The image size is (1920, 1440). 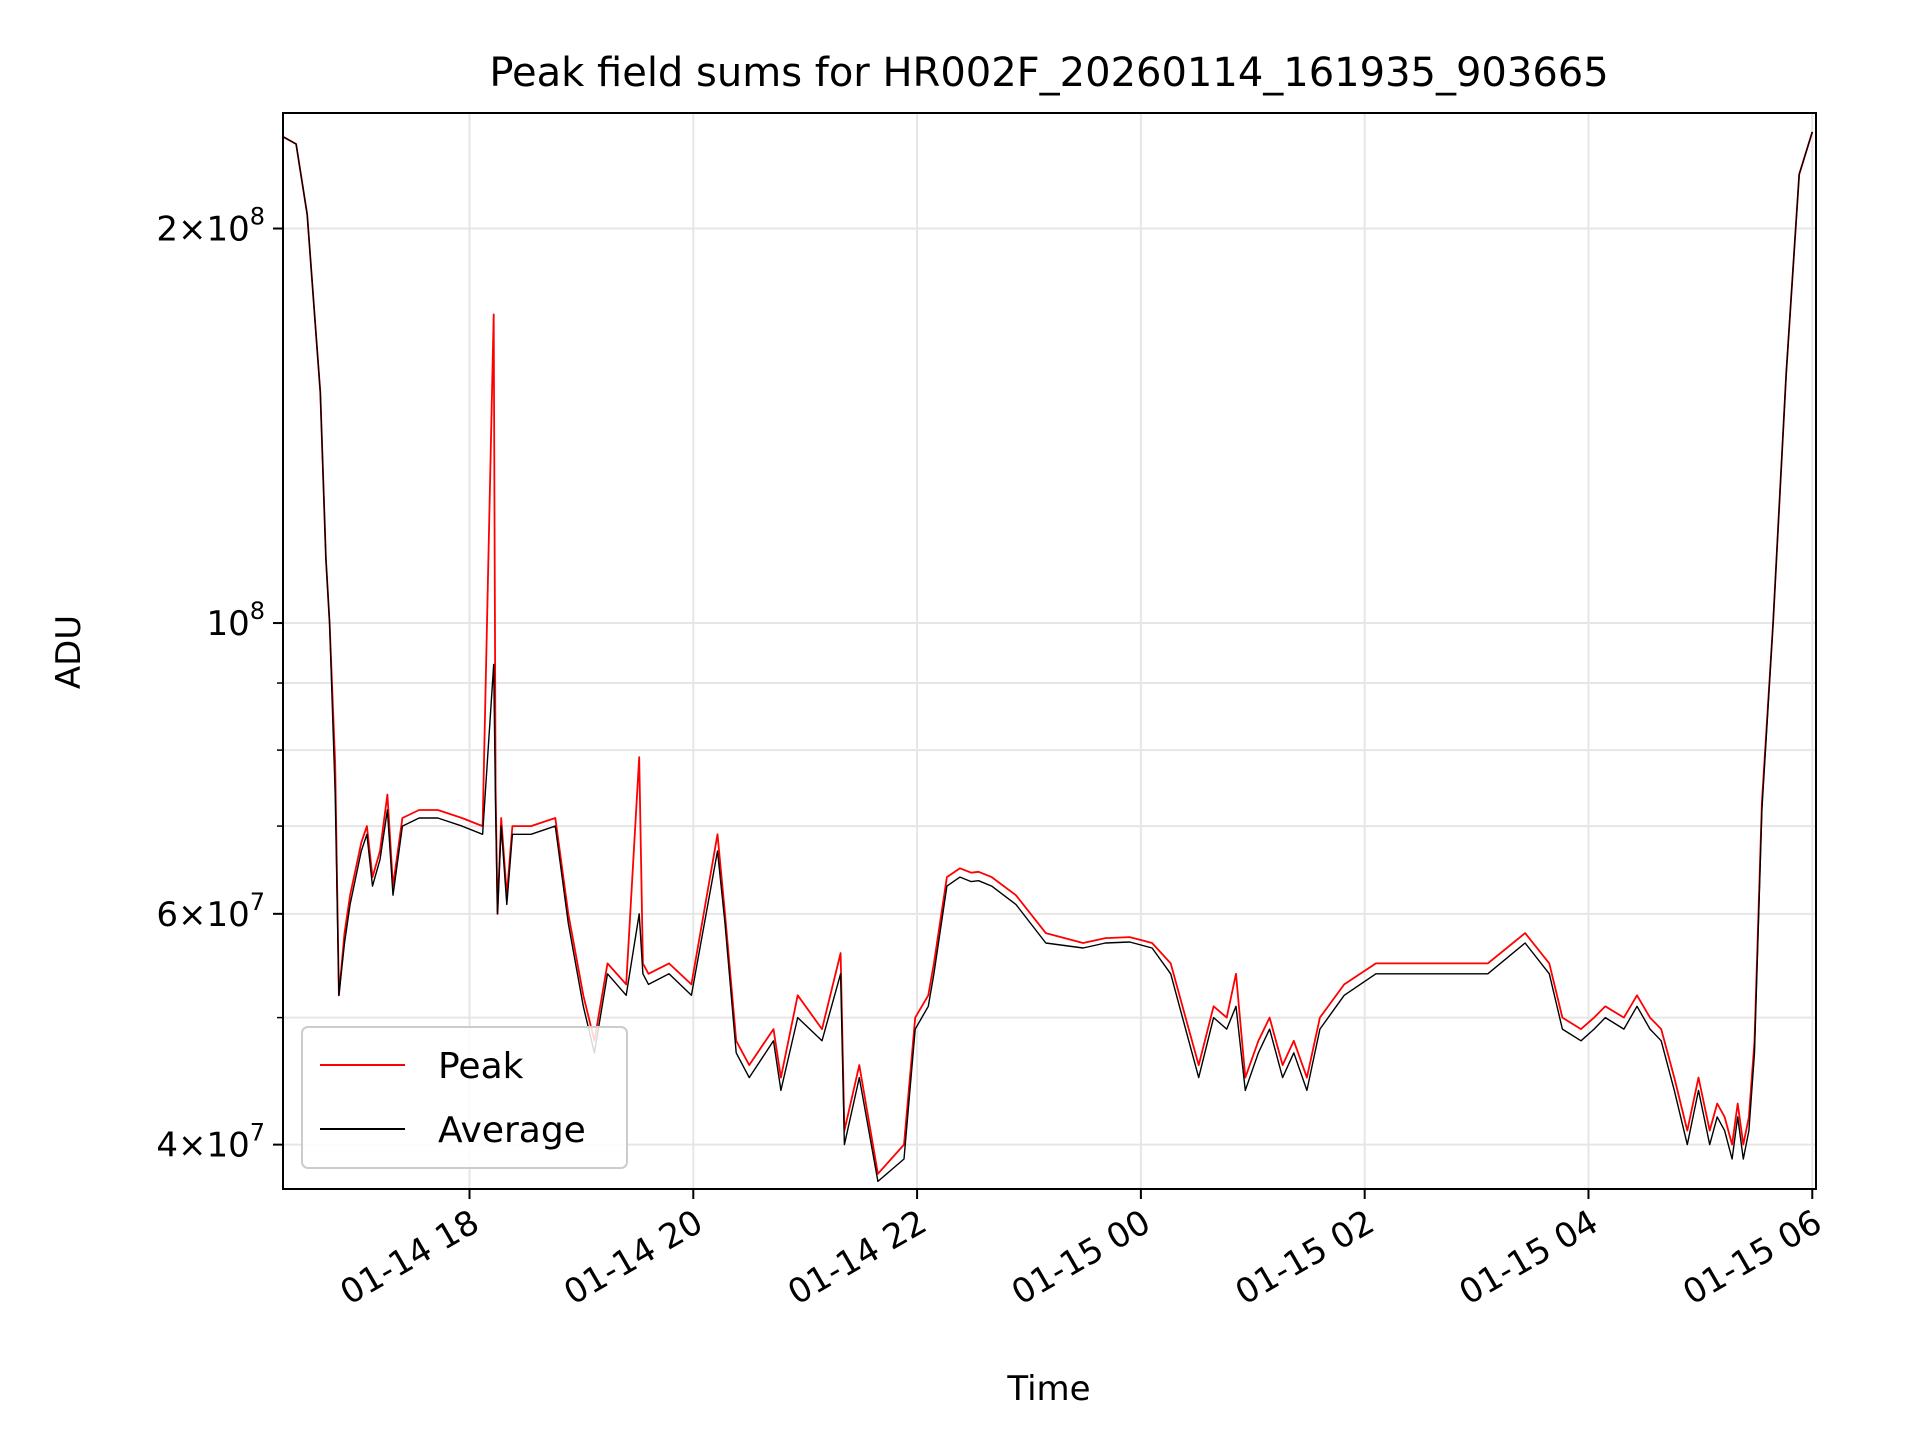 What do you see at coordinates (69, 652) in the screenshot?
I see `y-axis-label: ADU` at bounding box center [69, 652].